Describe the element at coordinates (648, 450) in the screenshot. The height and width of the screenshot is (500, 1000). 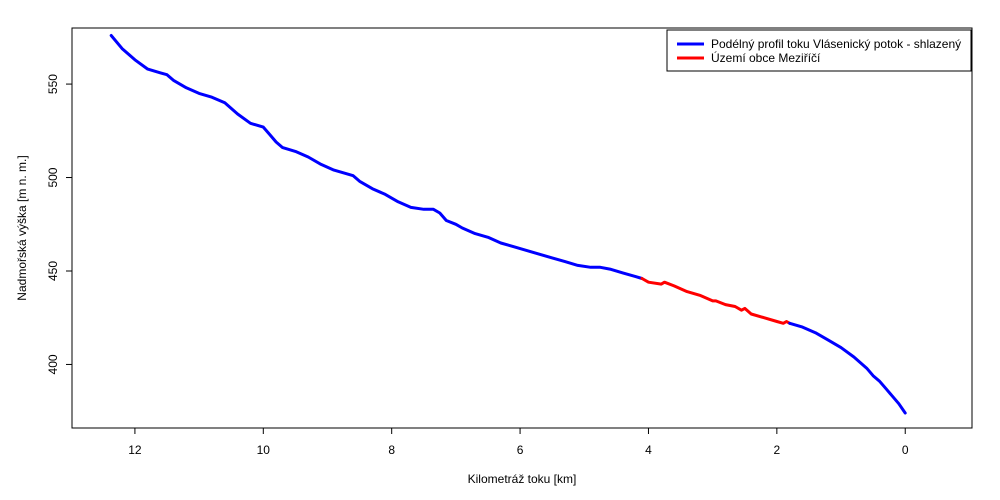
I see `x-tick-label-4: 4` at that location.